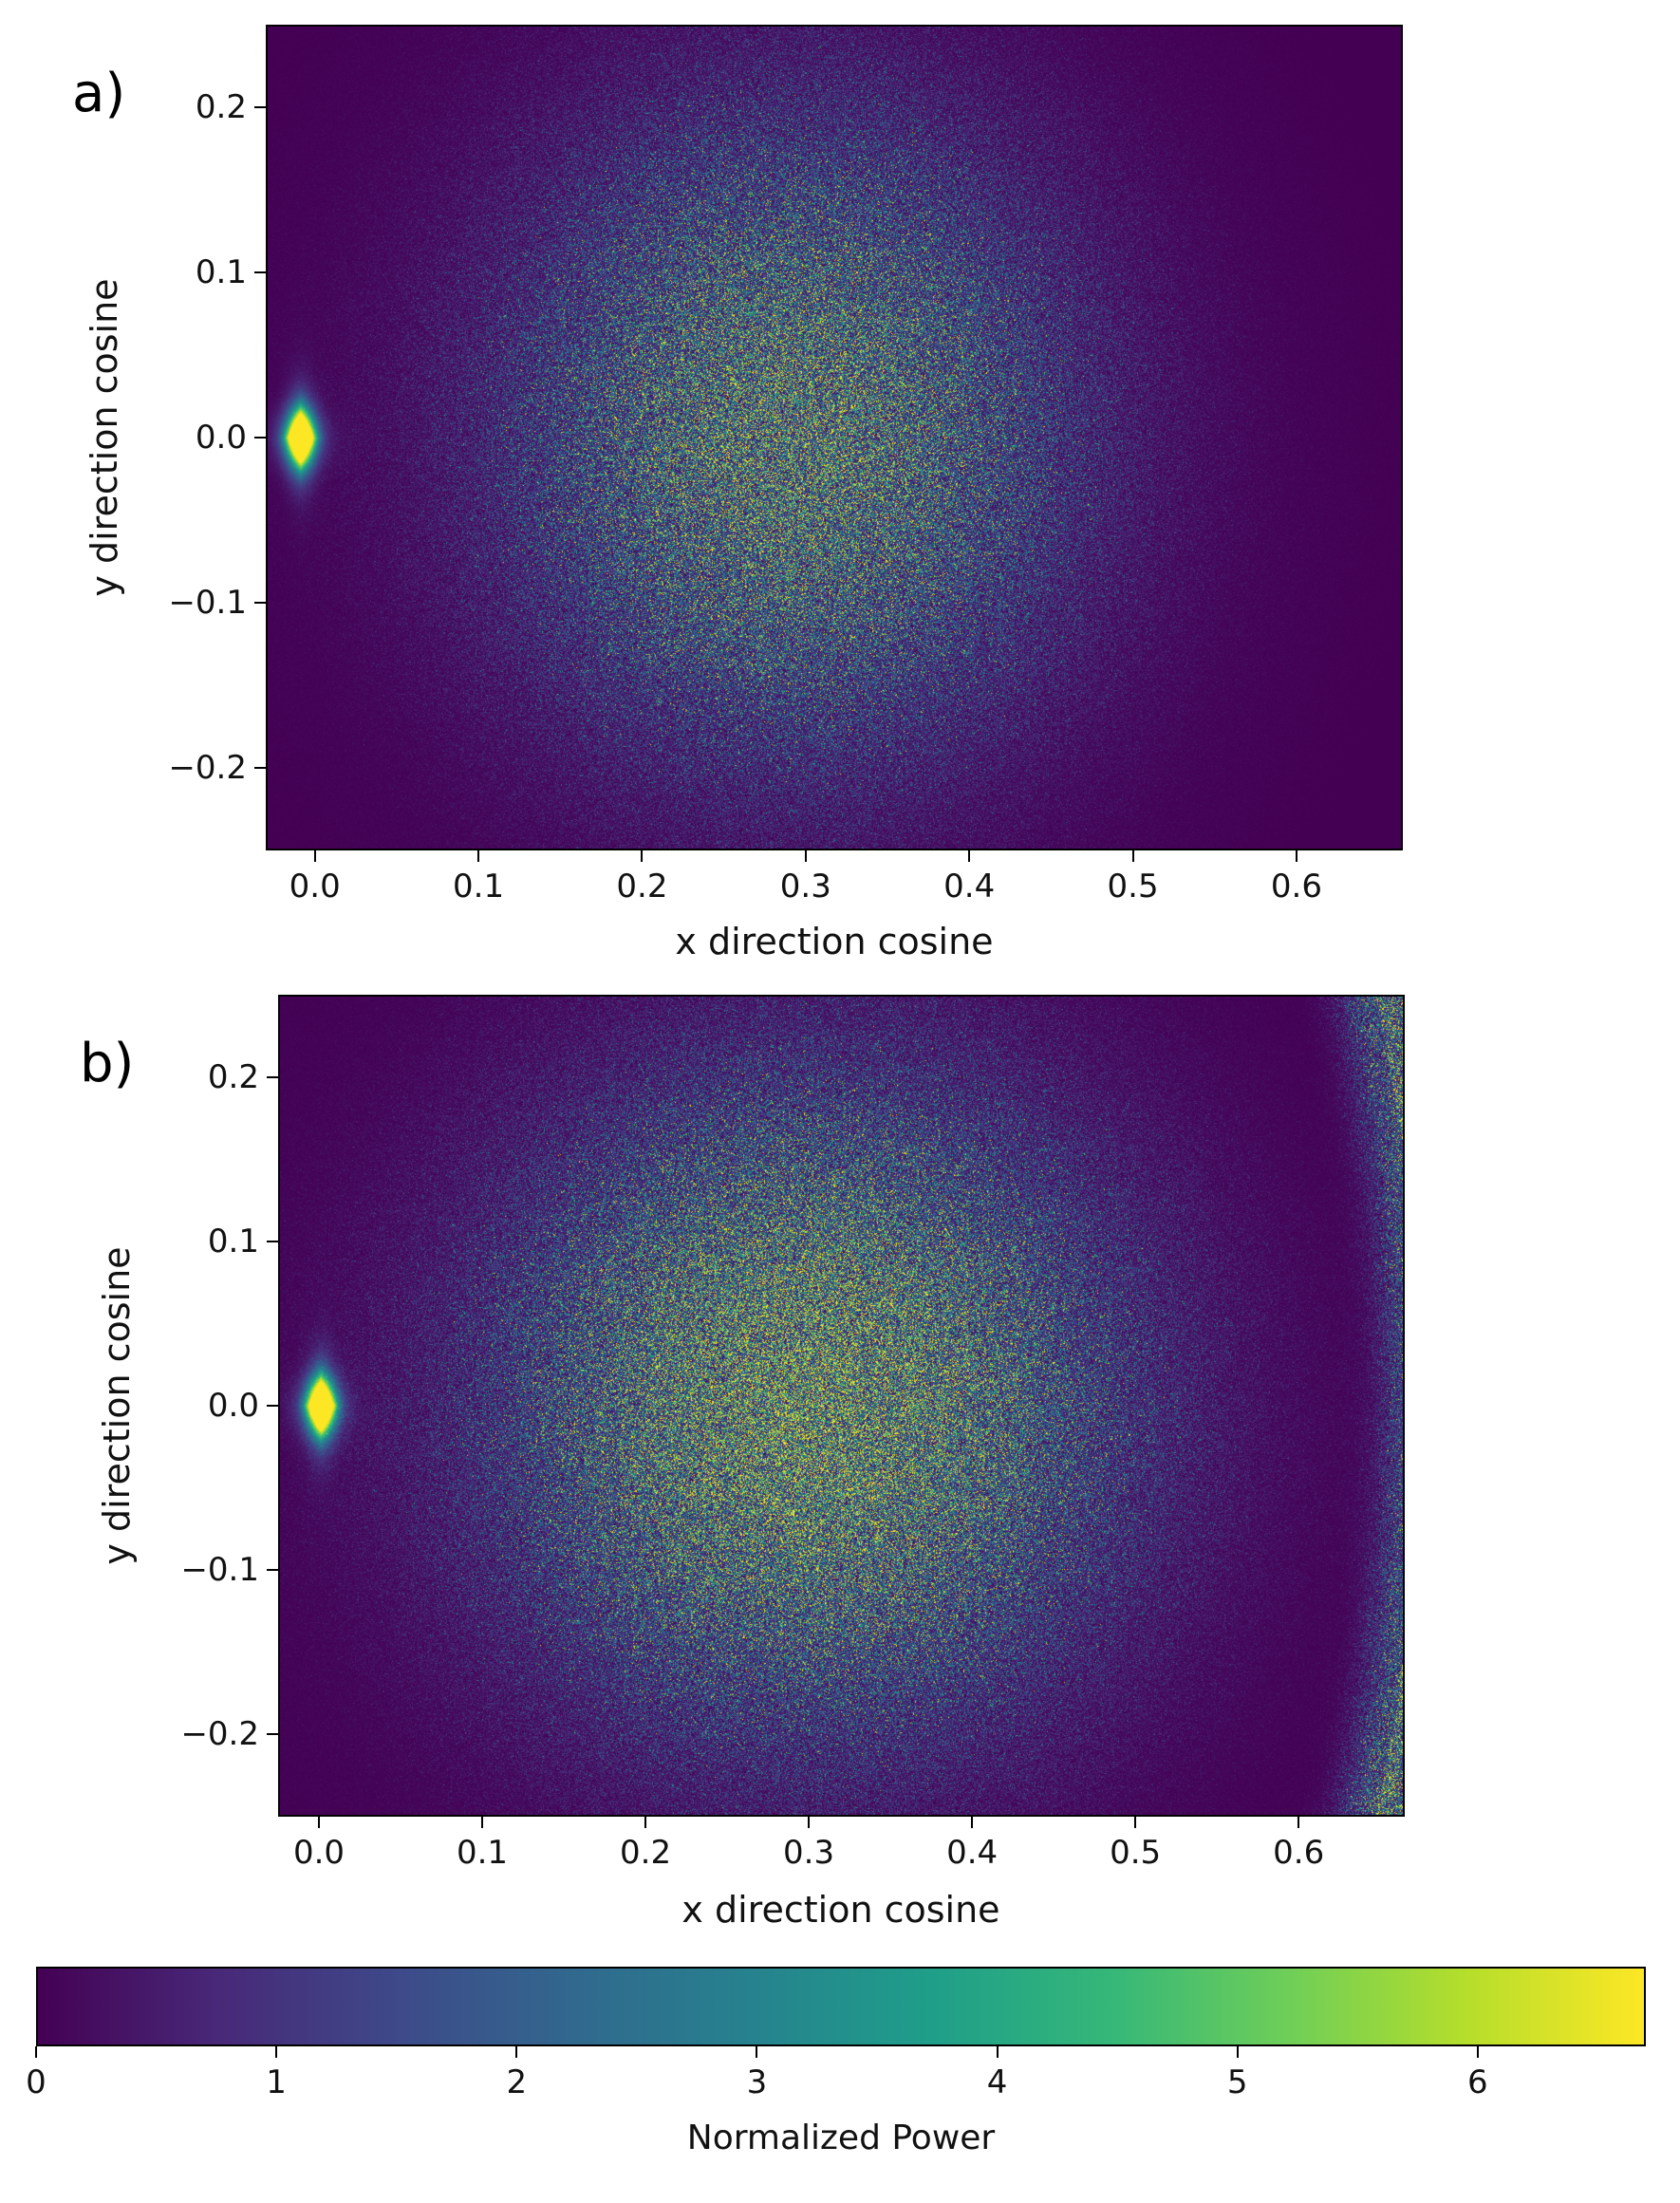 The height and width of the screenshot is (2203, 1680). What do you see at coordinates (757, 2082) in the screenshot?
I see `colorbar-tick-label: 3` at bounding box center [757, 2082].